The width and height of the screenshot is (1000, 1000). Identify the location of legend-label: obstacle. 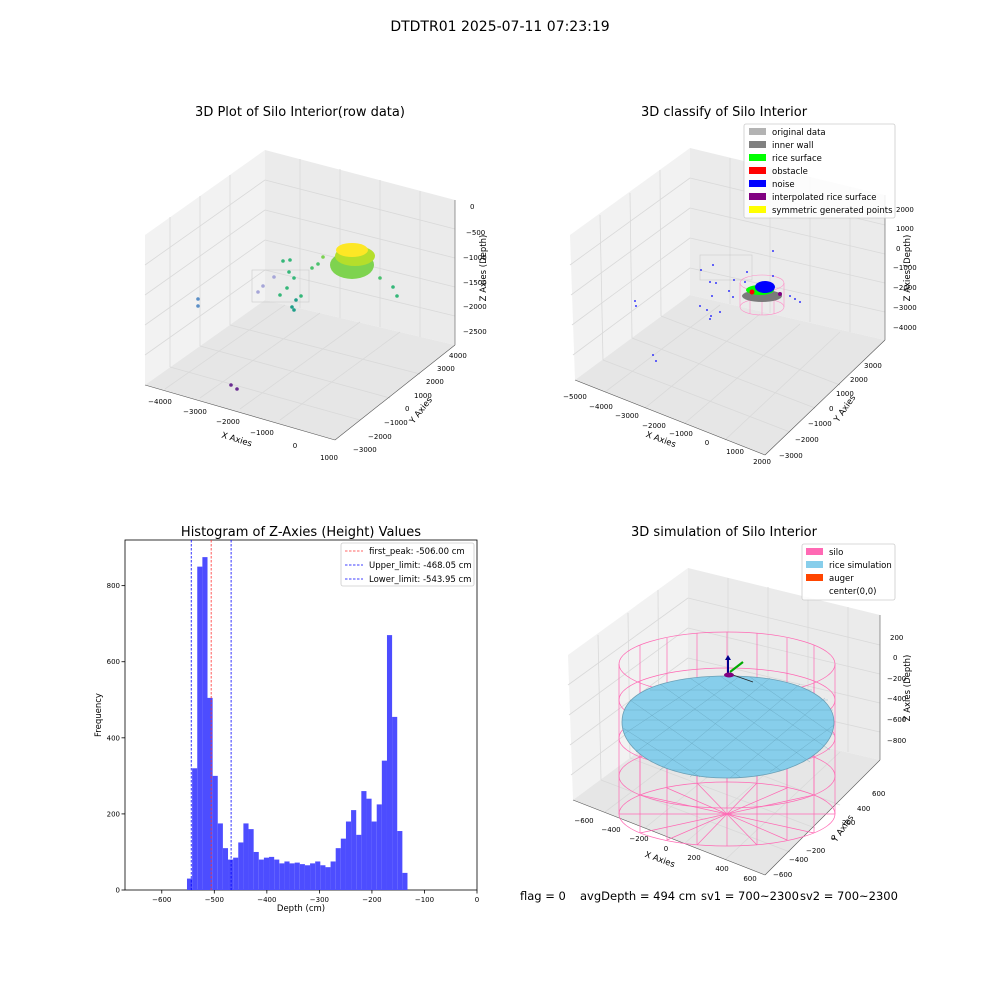
(790, 172).